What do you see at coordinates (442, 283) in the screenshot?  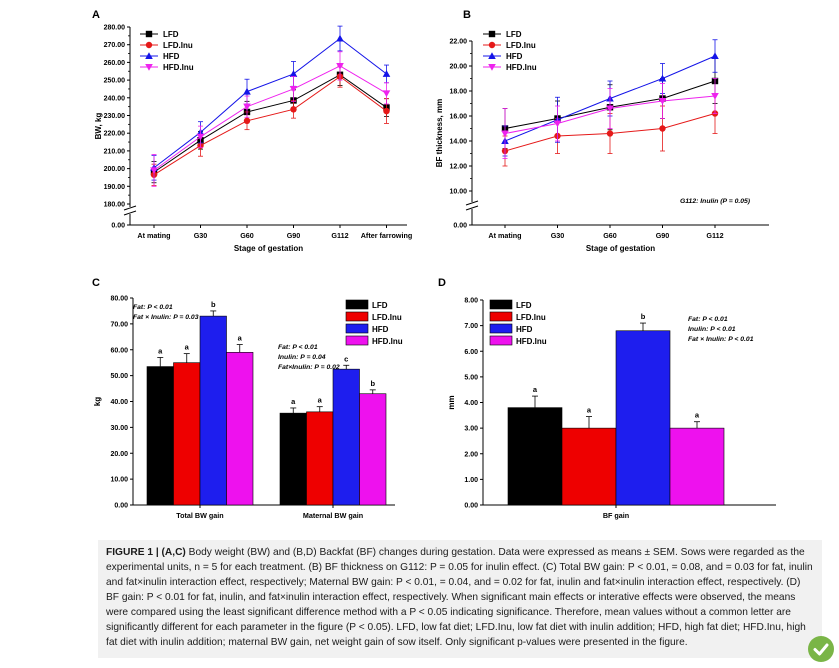 I see `panel-letter: D` at bounding box center [442, 283].